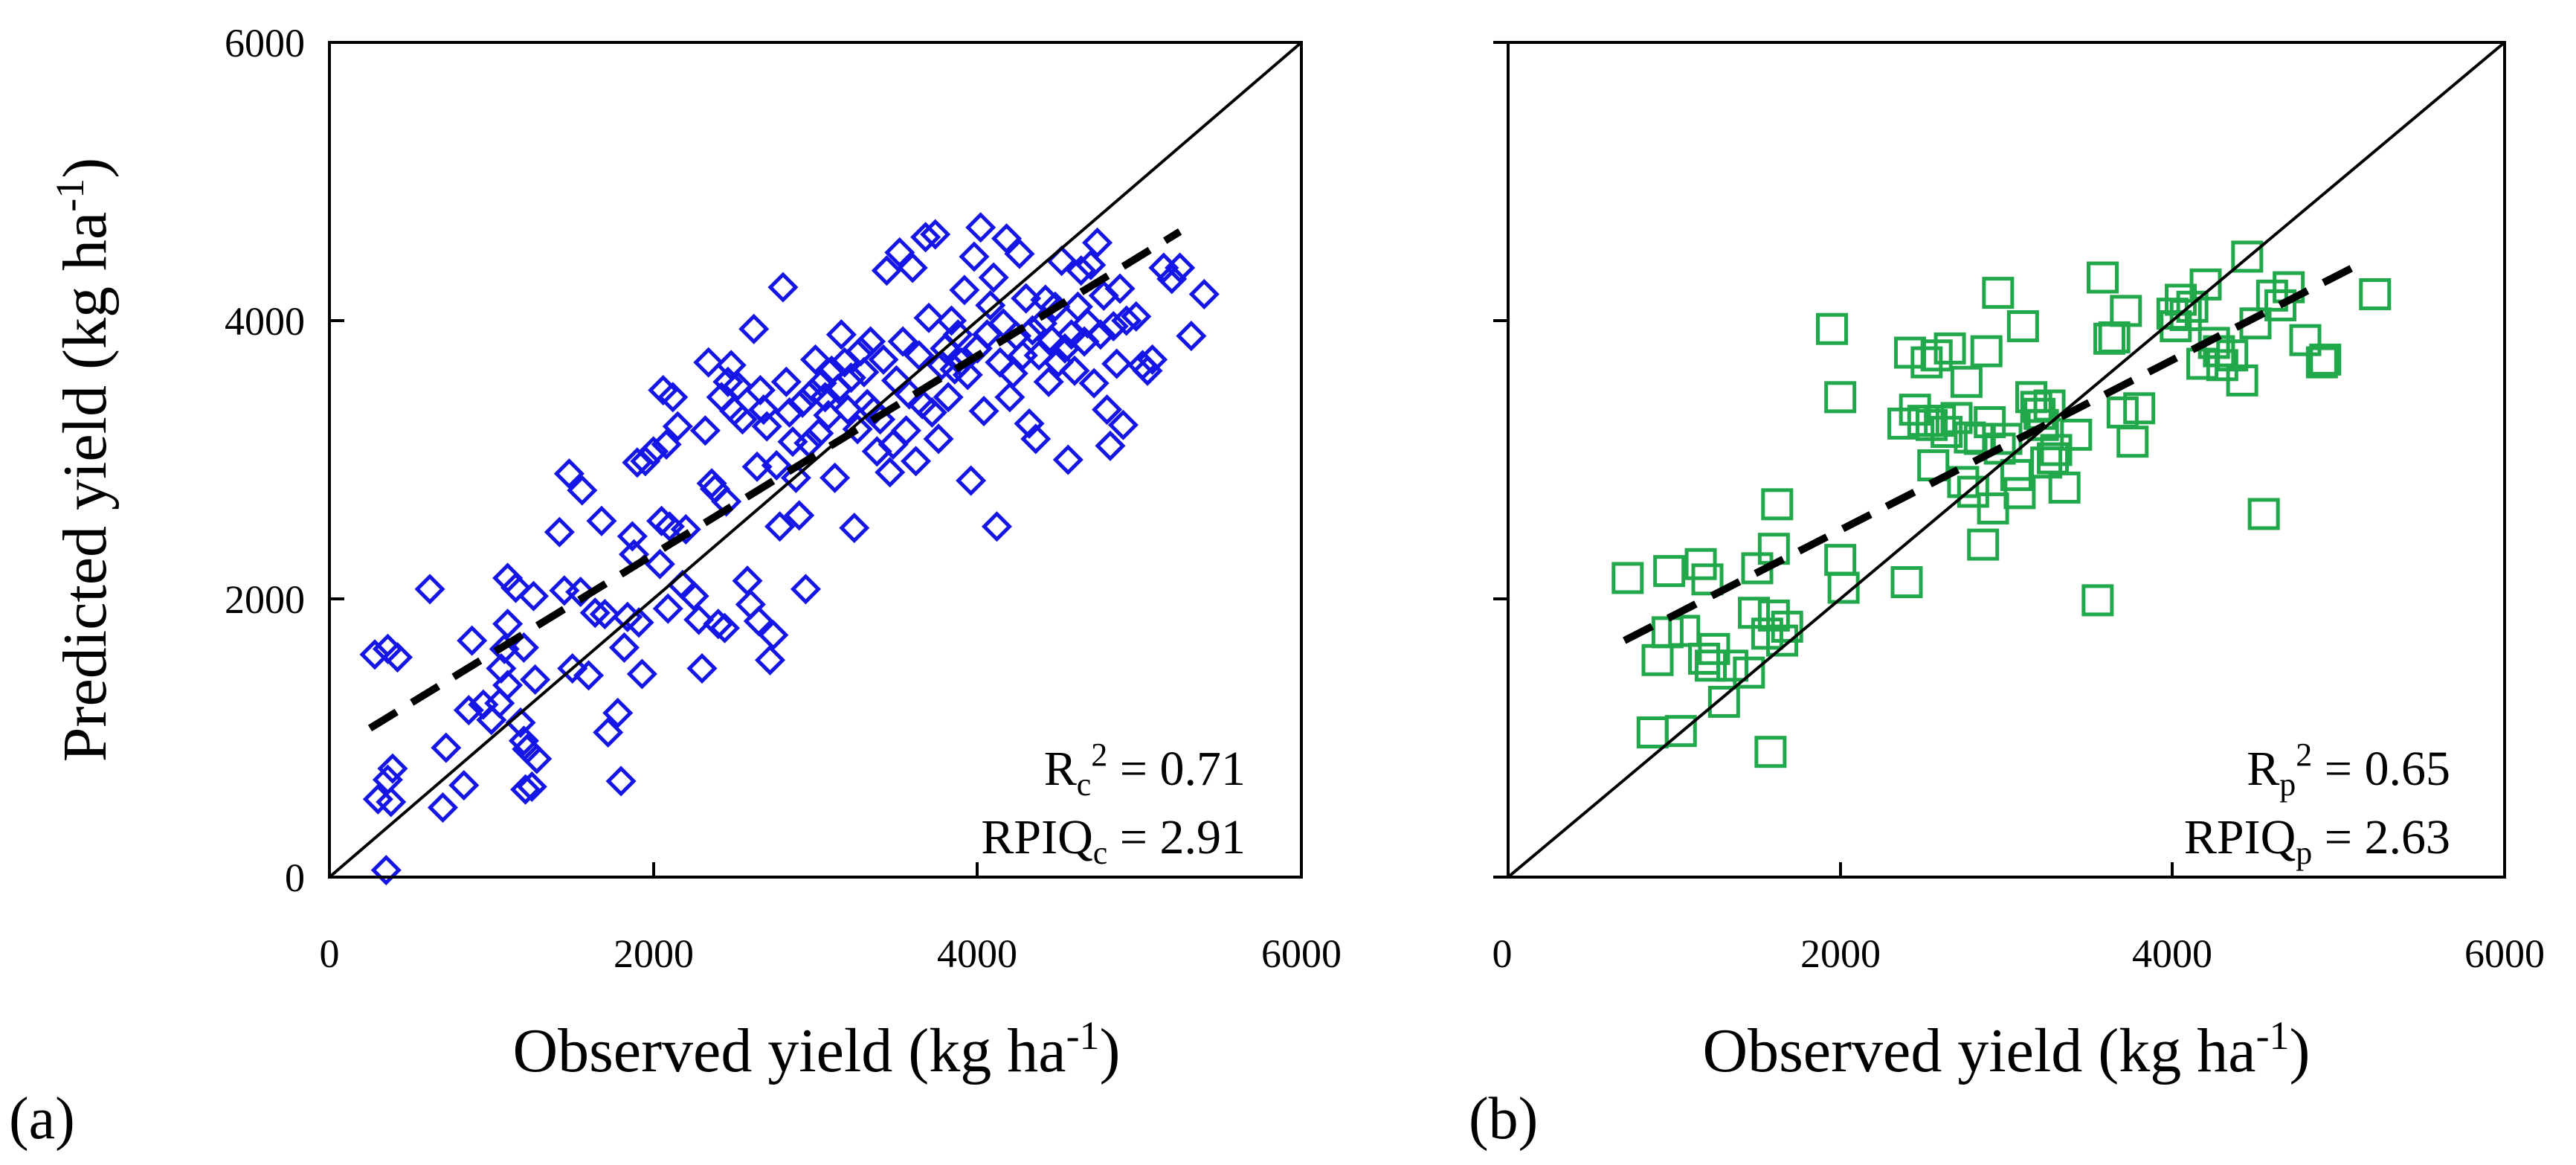 This screenshot has width=2576, height=1165. I want to click on panel-b-markers, so click(2001, 504).